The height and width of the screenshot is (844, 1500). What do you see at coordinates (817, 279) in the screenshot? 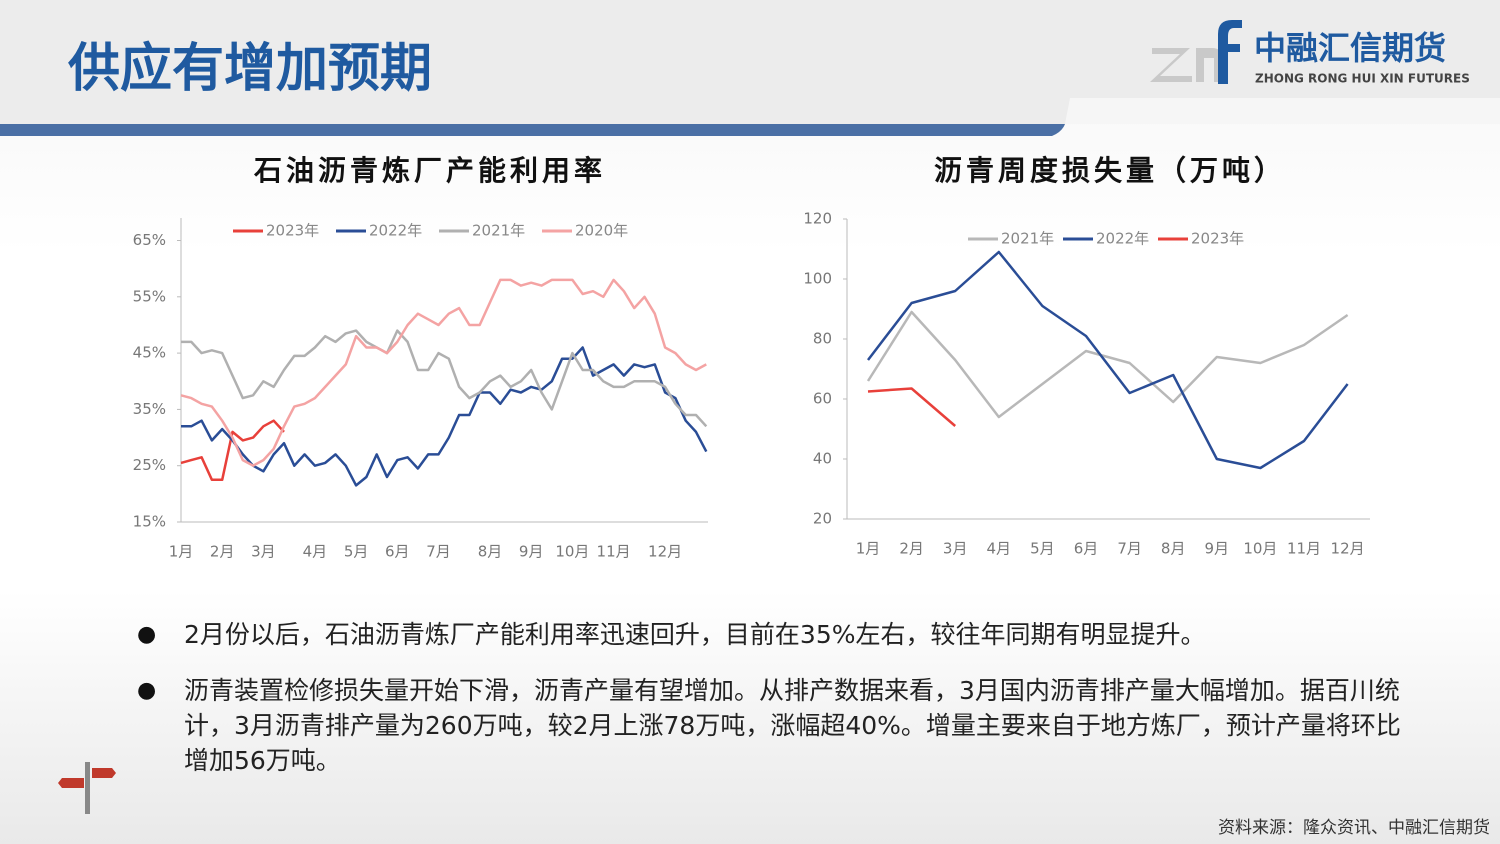
I see `y-tick-label: 100` at bounding box center [817, 279].